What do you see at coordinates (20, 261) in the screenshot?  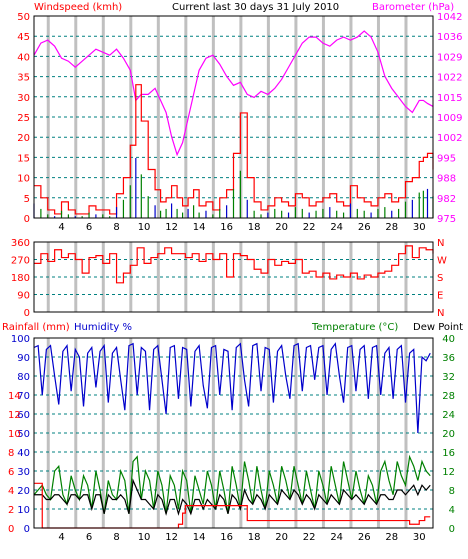 I see `direction-degree-tick-label: 270` at bounding box center [20, 261].